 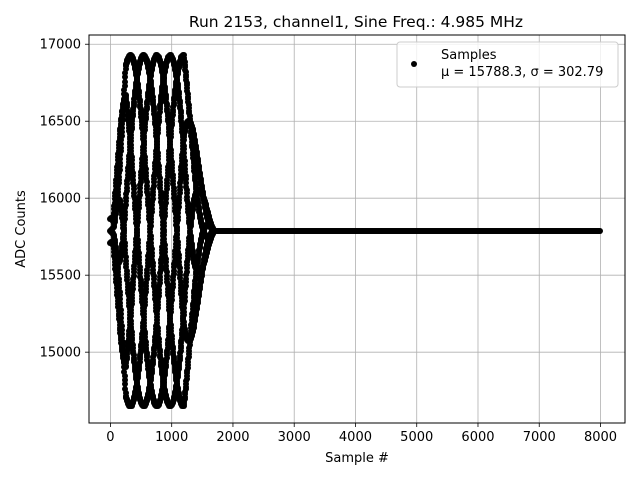 I want to click on legend: Samples μ = 15788.3, σ = 302.79, so click(x=507, y=64).